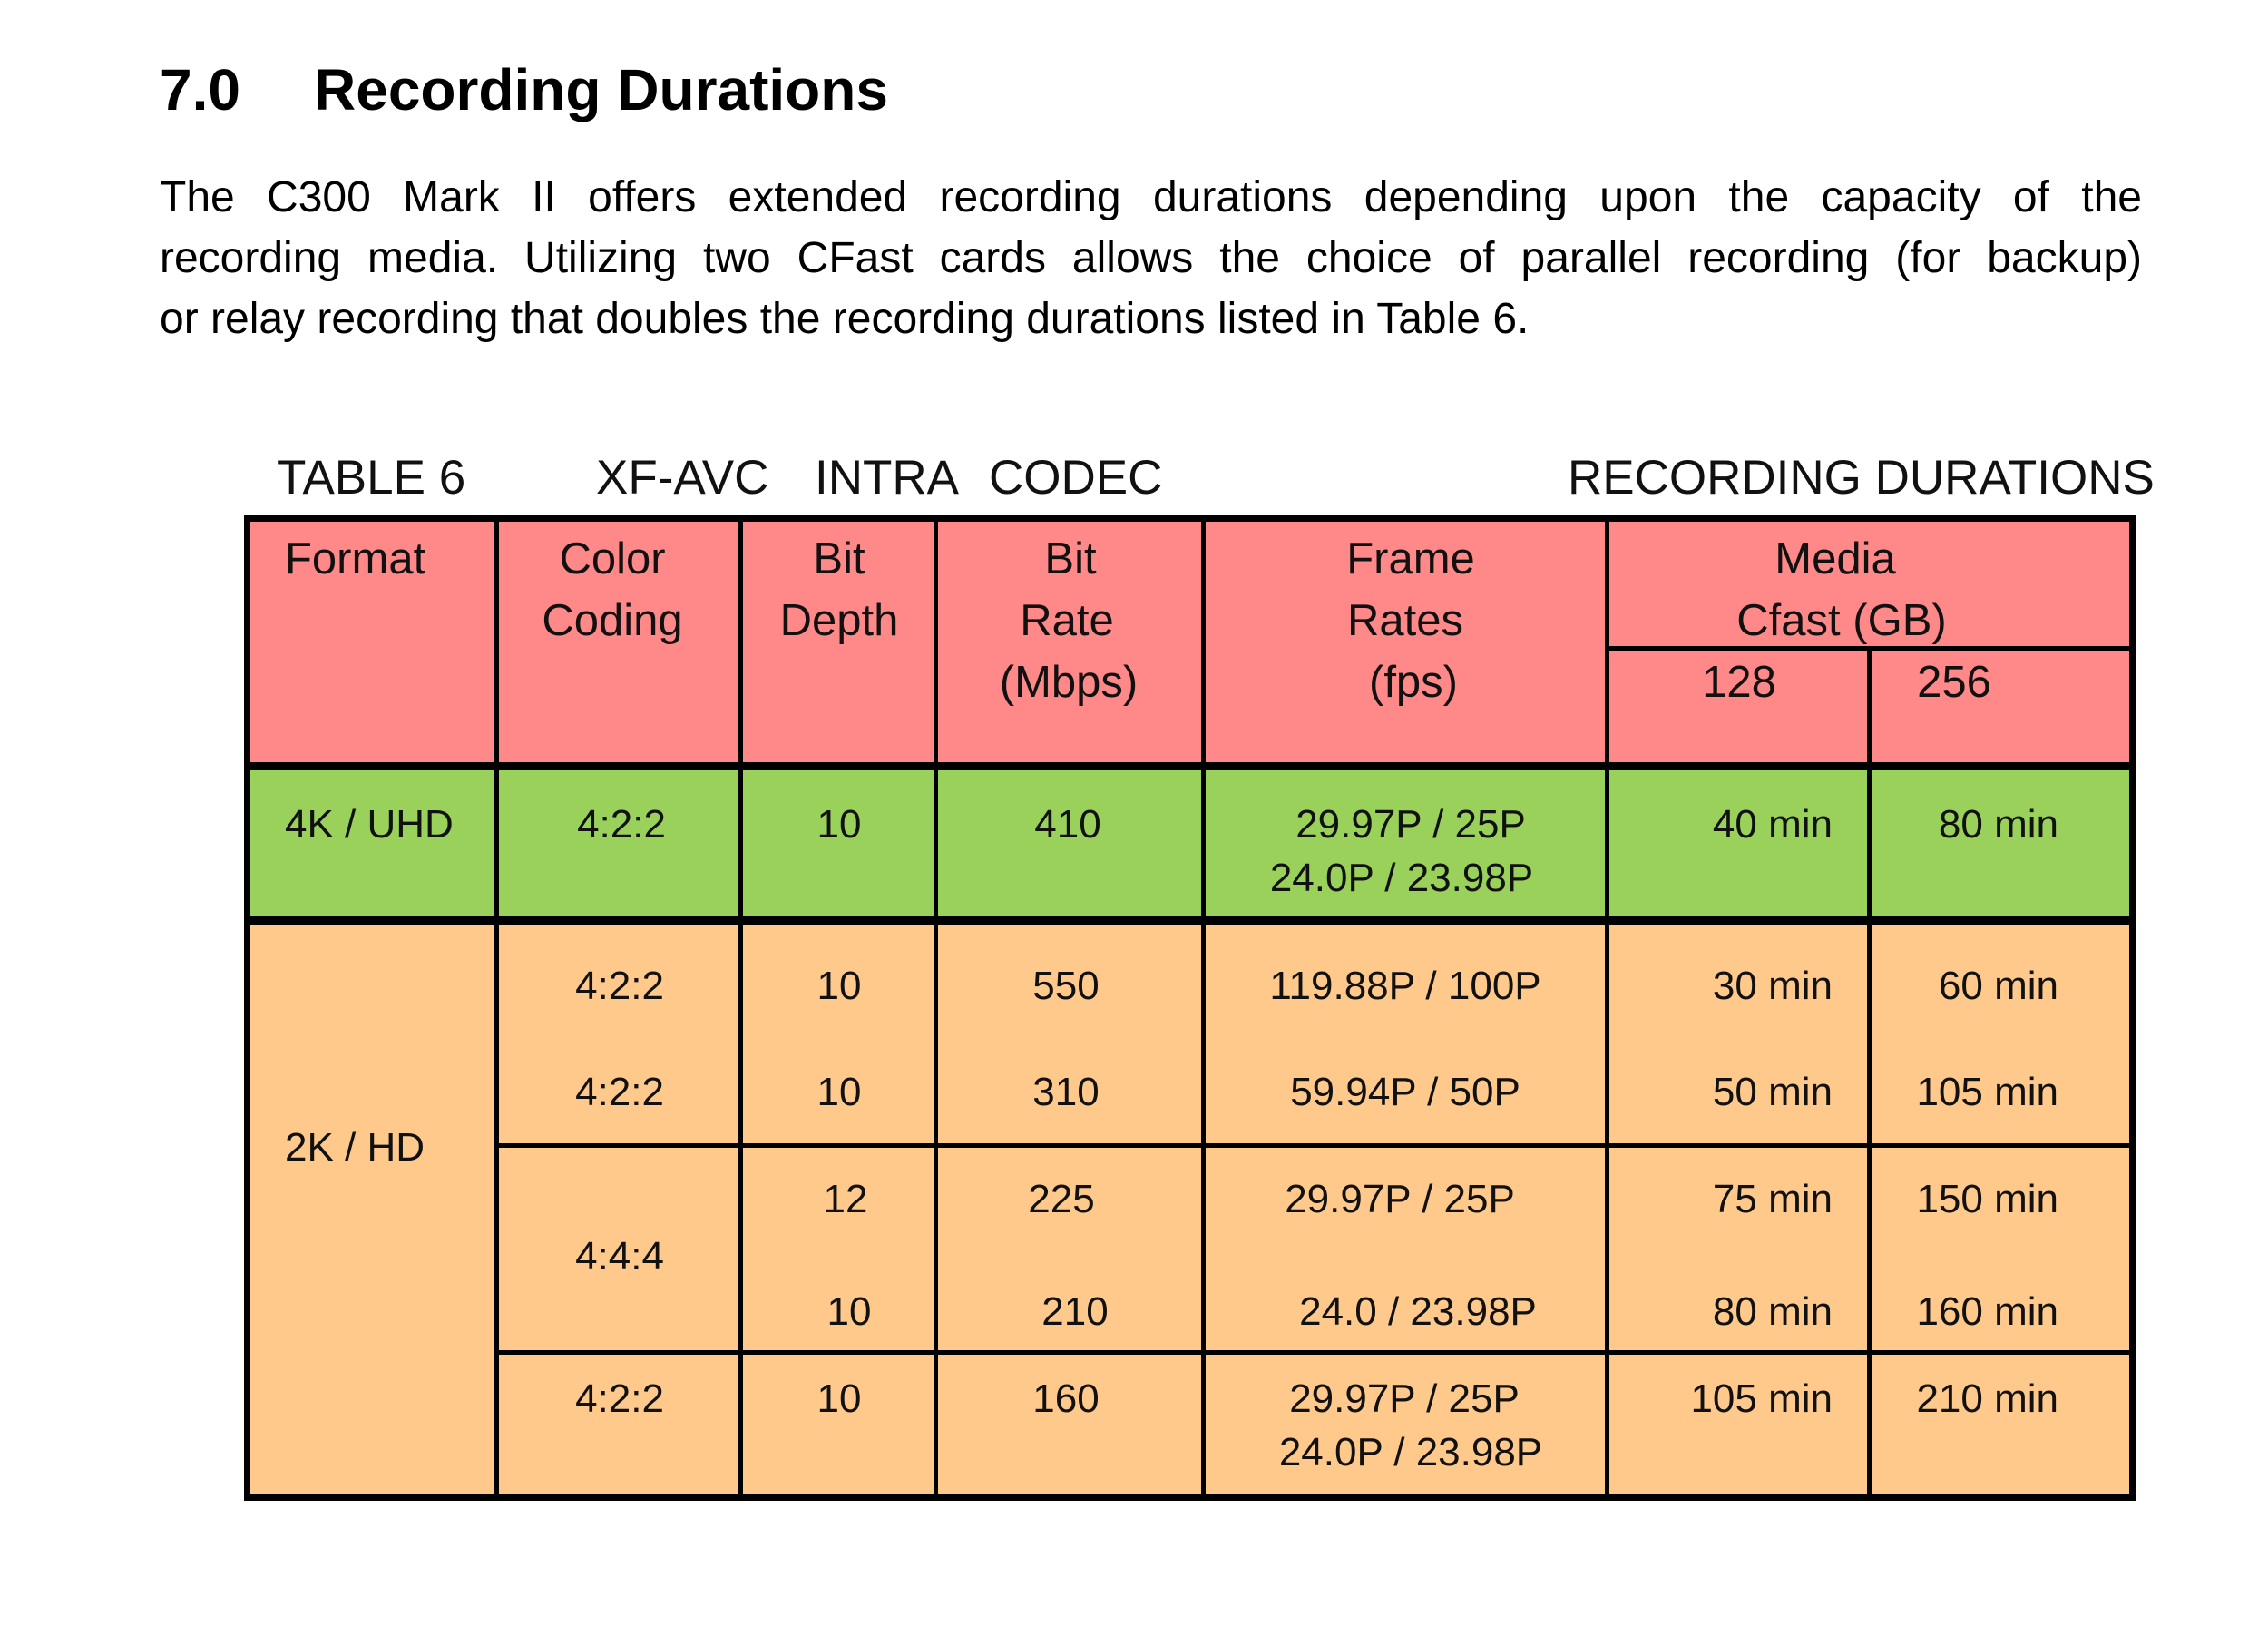 This screenshot has height=1626, width=2268. What do you see at coordinates (613, 620) in the screenshot?
I see `header-color-coding: Coding` at bounding box center [613, 620].